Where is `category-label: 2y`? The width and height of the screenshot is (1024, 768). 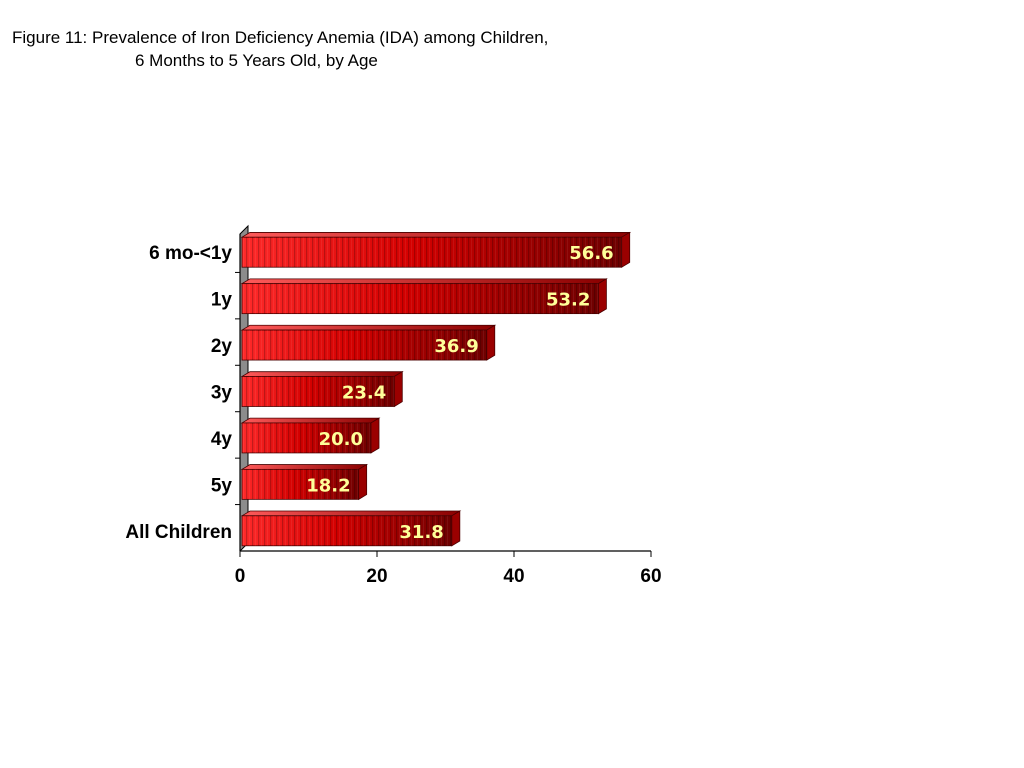 category-label: 2y is located at coordinates (222, 346).